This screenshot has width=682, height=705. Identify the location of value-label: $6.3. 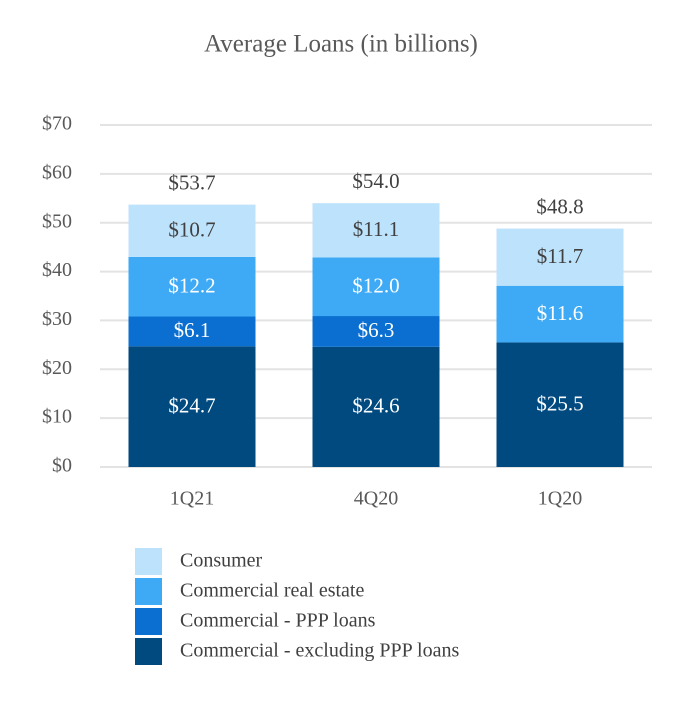
(376, 330).